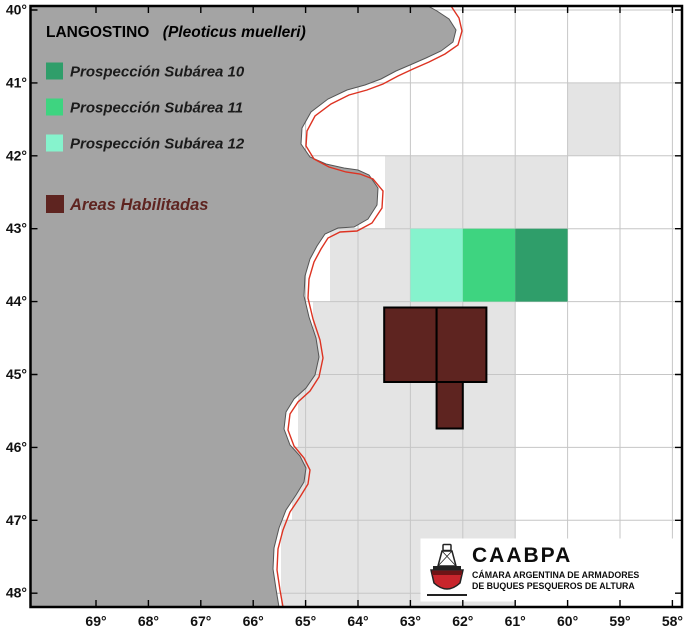 The height and width of the screenshot is (642, 689). I want to click on lon-label: 58°, so click(672, 621).